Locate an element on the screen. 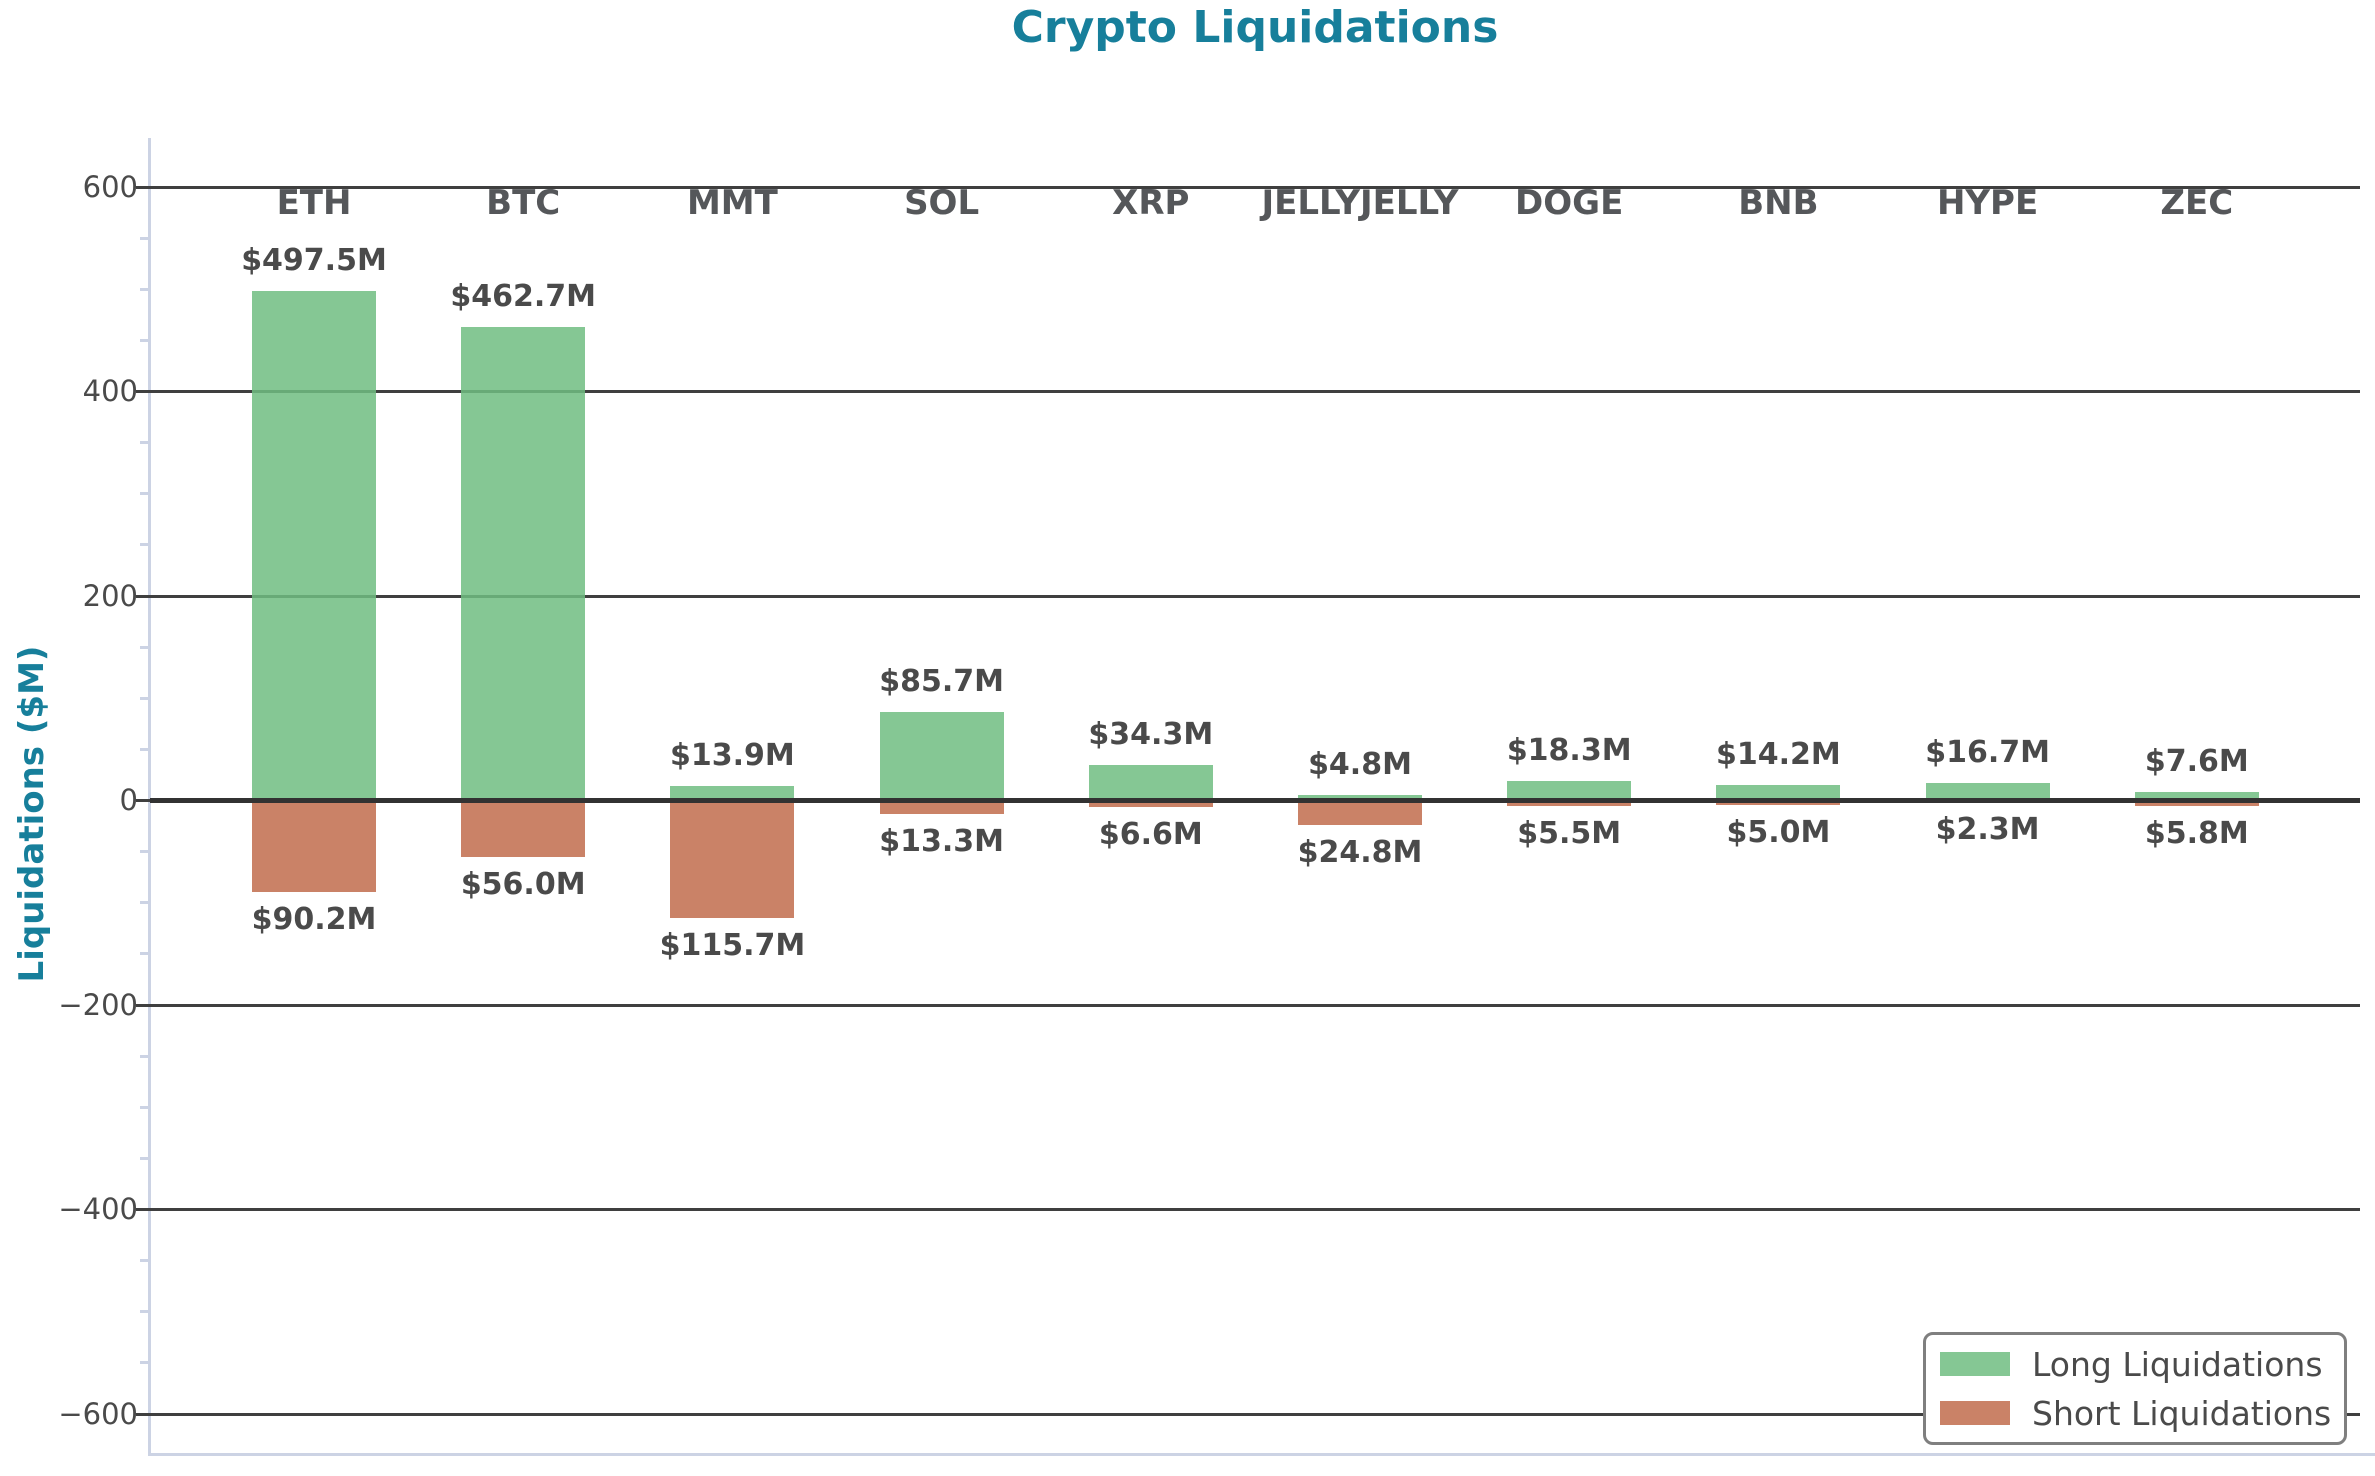  bar-short-jellyjelly is located at coordinates (1360, 813).